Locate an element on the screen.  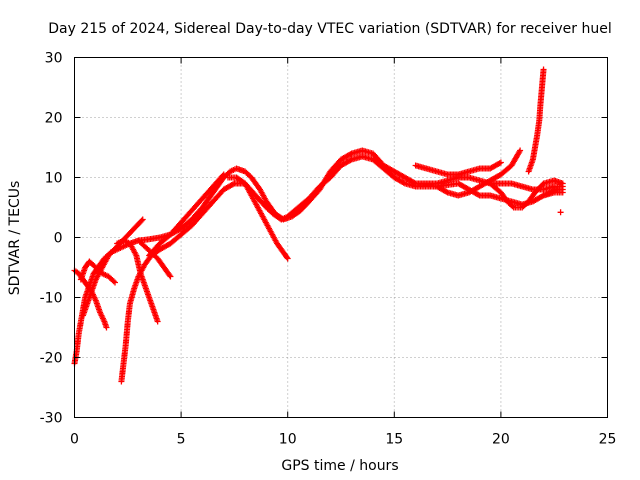
x-tick-label: 25 is located at coordinates (608, 440).